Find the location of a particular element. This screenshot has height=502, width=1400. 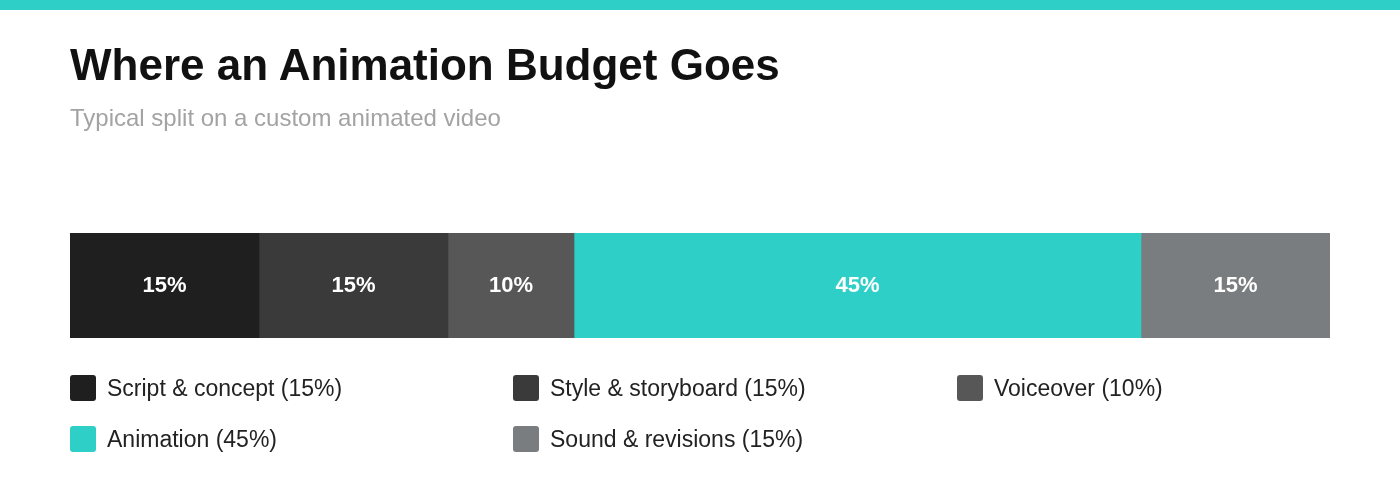

chart-title: Where an Animation Budget Goes is located at coordinates (425, 65).